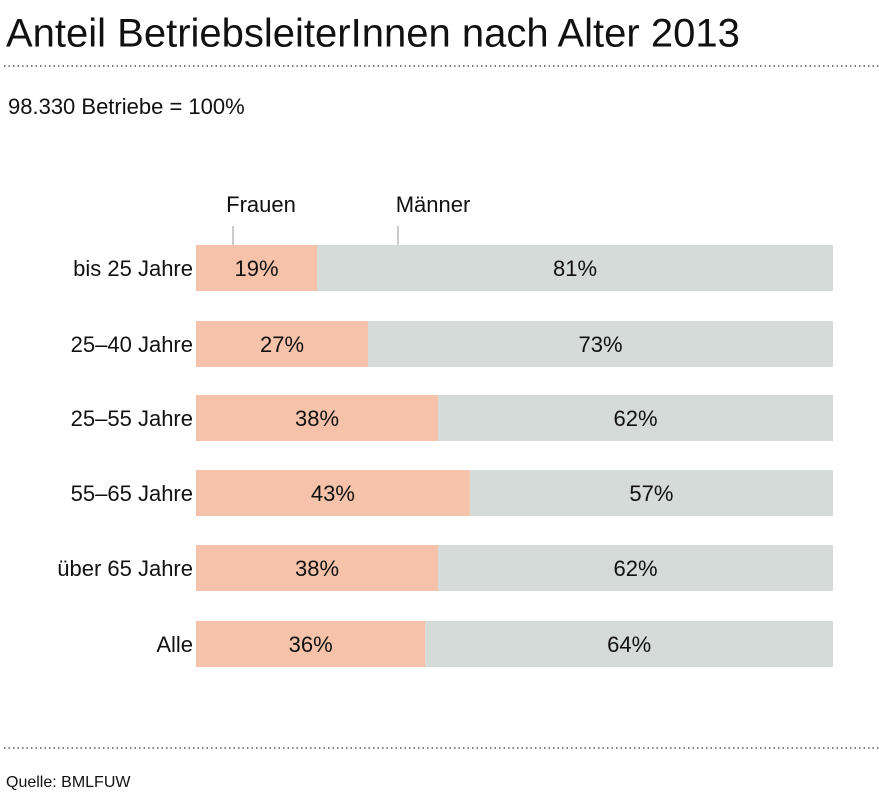 This screenshot has width=879, height=800. What do you see at coordinates (133, 268) in the screenshot?
I see `category-label: bis 25 Jahre` at bounding box center [133, 268].